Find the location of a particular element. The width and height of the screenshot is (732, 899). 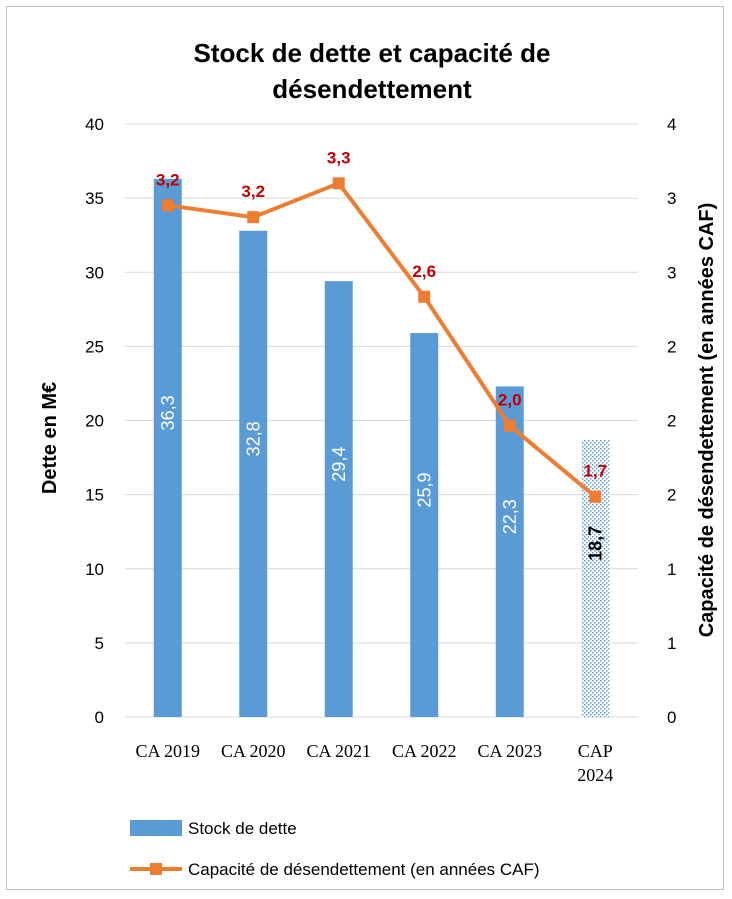

bar-data-label: 29,4 is located at coordinates (339, 464).